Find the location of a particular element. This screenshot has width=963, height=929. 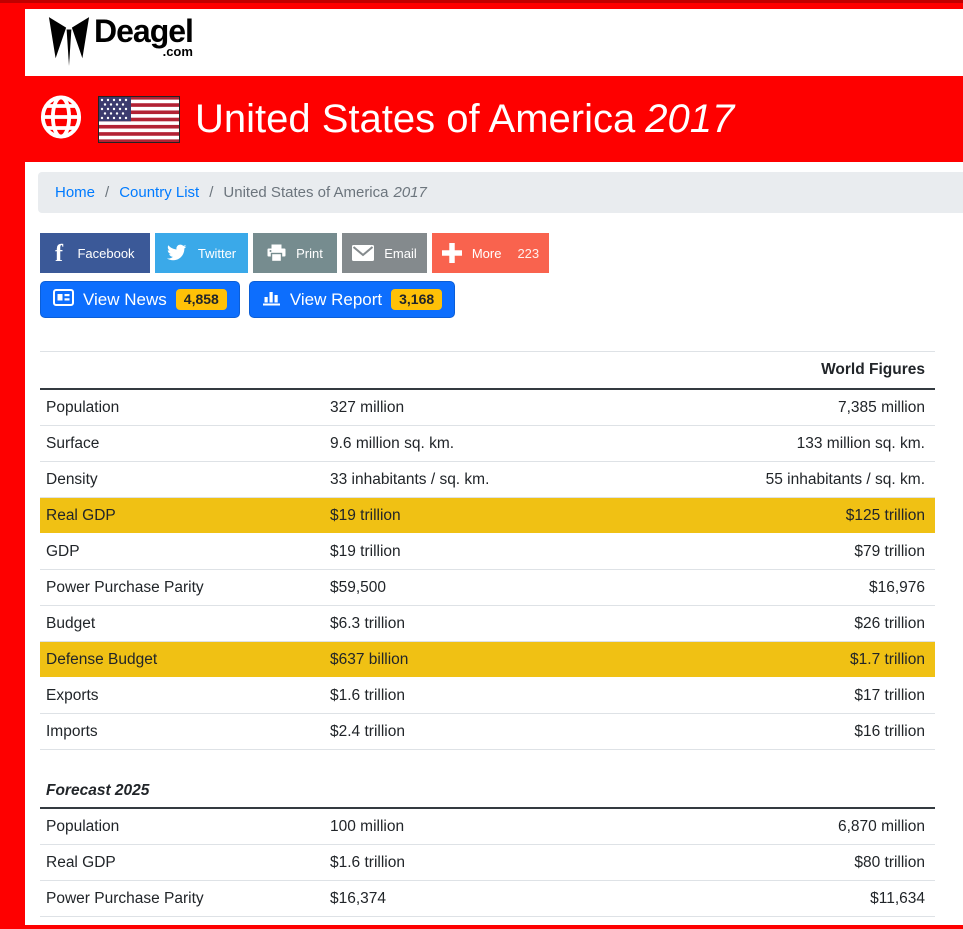

printer-icon is located at coordinates (276, 253).